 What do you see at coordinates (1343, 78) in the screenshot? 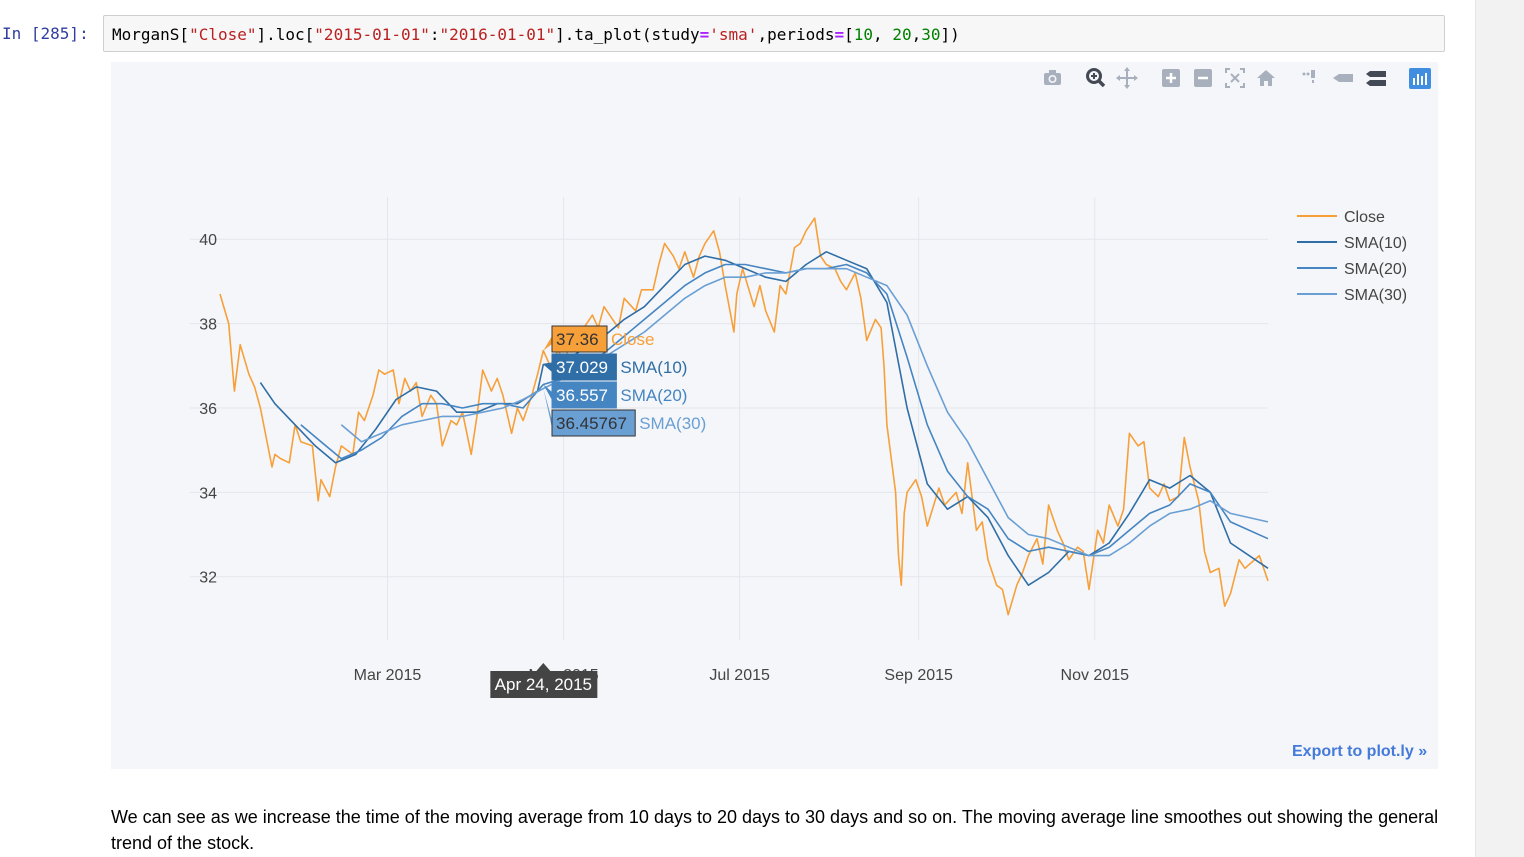
I see `hover-closest-icon` at bounding box center [1343, 78].